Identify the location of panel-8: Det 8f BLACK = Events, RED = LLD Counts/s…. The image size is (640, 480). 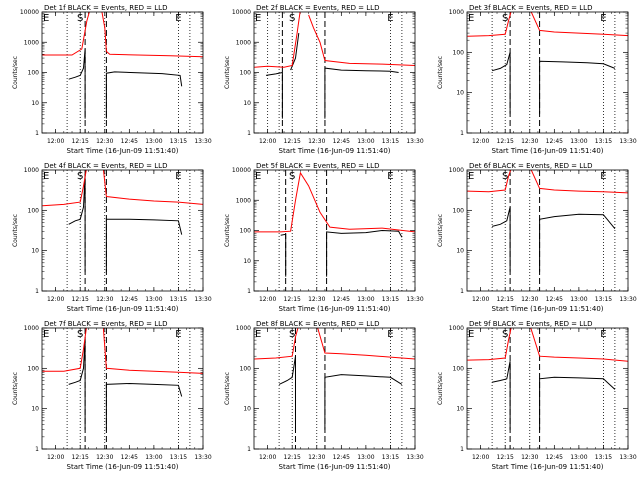
(324, 395).